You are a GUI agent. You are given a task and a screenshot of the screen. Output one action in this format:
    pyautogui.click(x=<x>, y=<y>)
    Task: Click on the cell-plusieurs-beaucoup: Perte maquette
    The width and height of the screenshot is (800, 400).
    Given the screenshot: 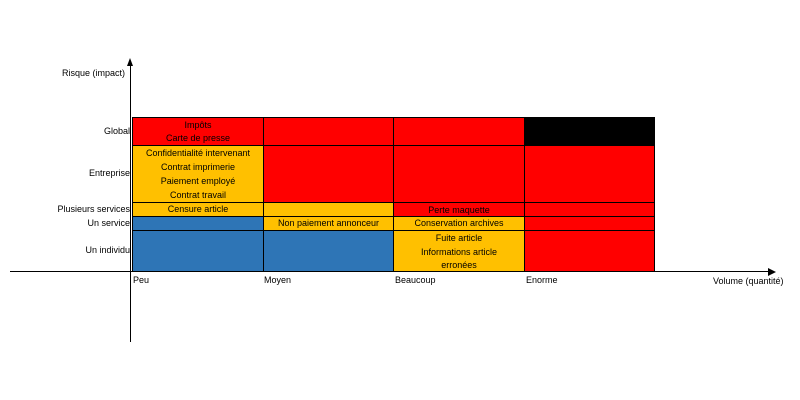 What is the action you would take?
    pyautogui.click(x=459, y=209)
    